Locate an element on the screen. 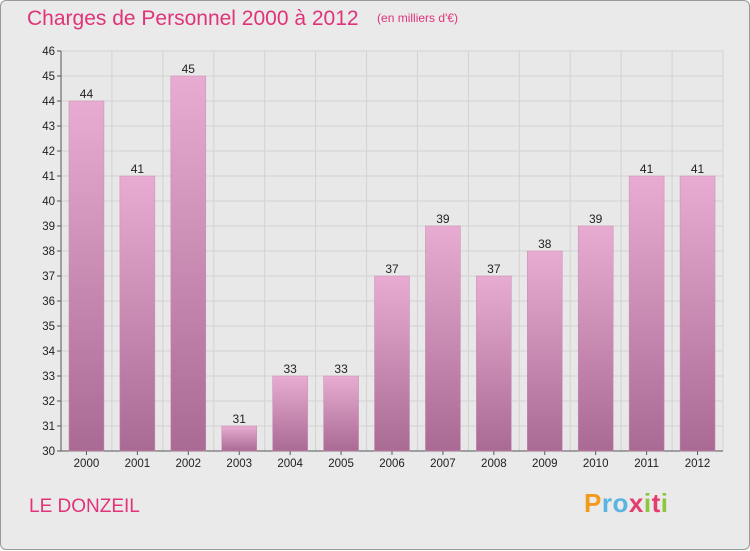  y-tick-label: 40 is located at coordinates (48, 202).